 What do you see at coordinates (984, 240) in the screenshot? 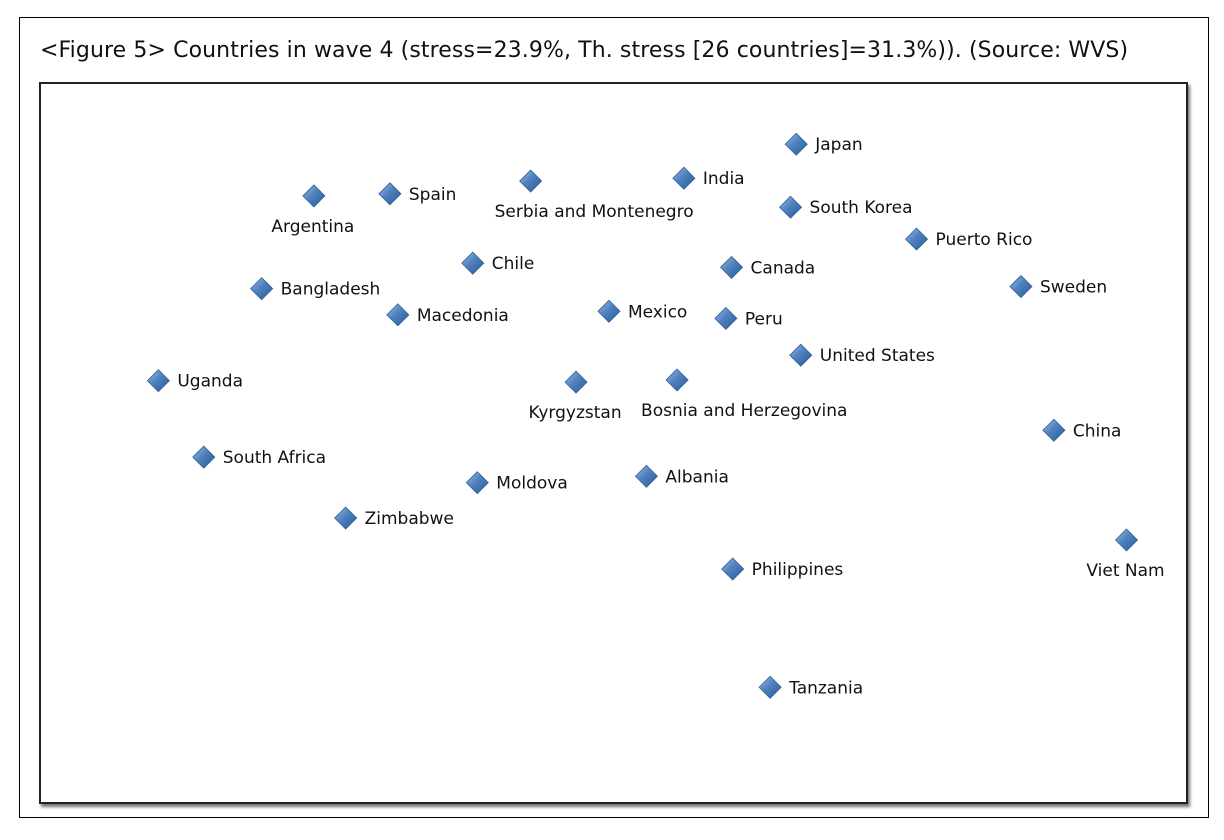
I see `point-label: Puerto Rico` at bounding box center [984, 240].